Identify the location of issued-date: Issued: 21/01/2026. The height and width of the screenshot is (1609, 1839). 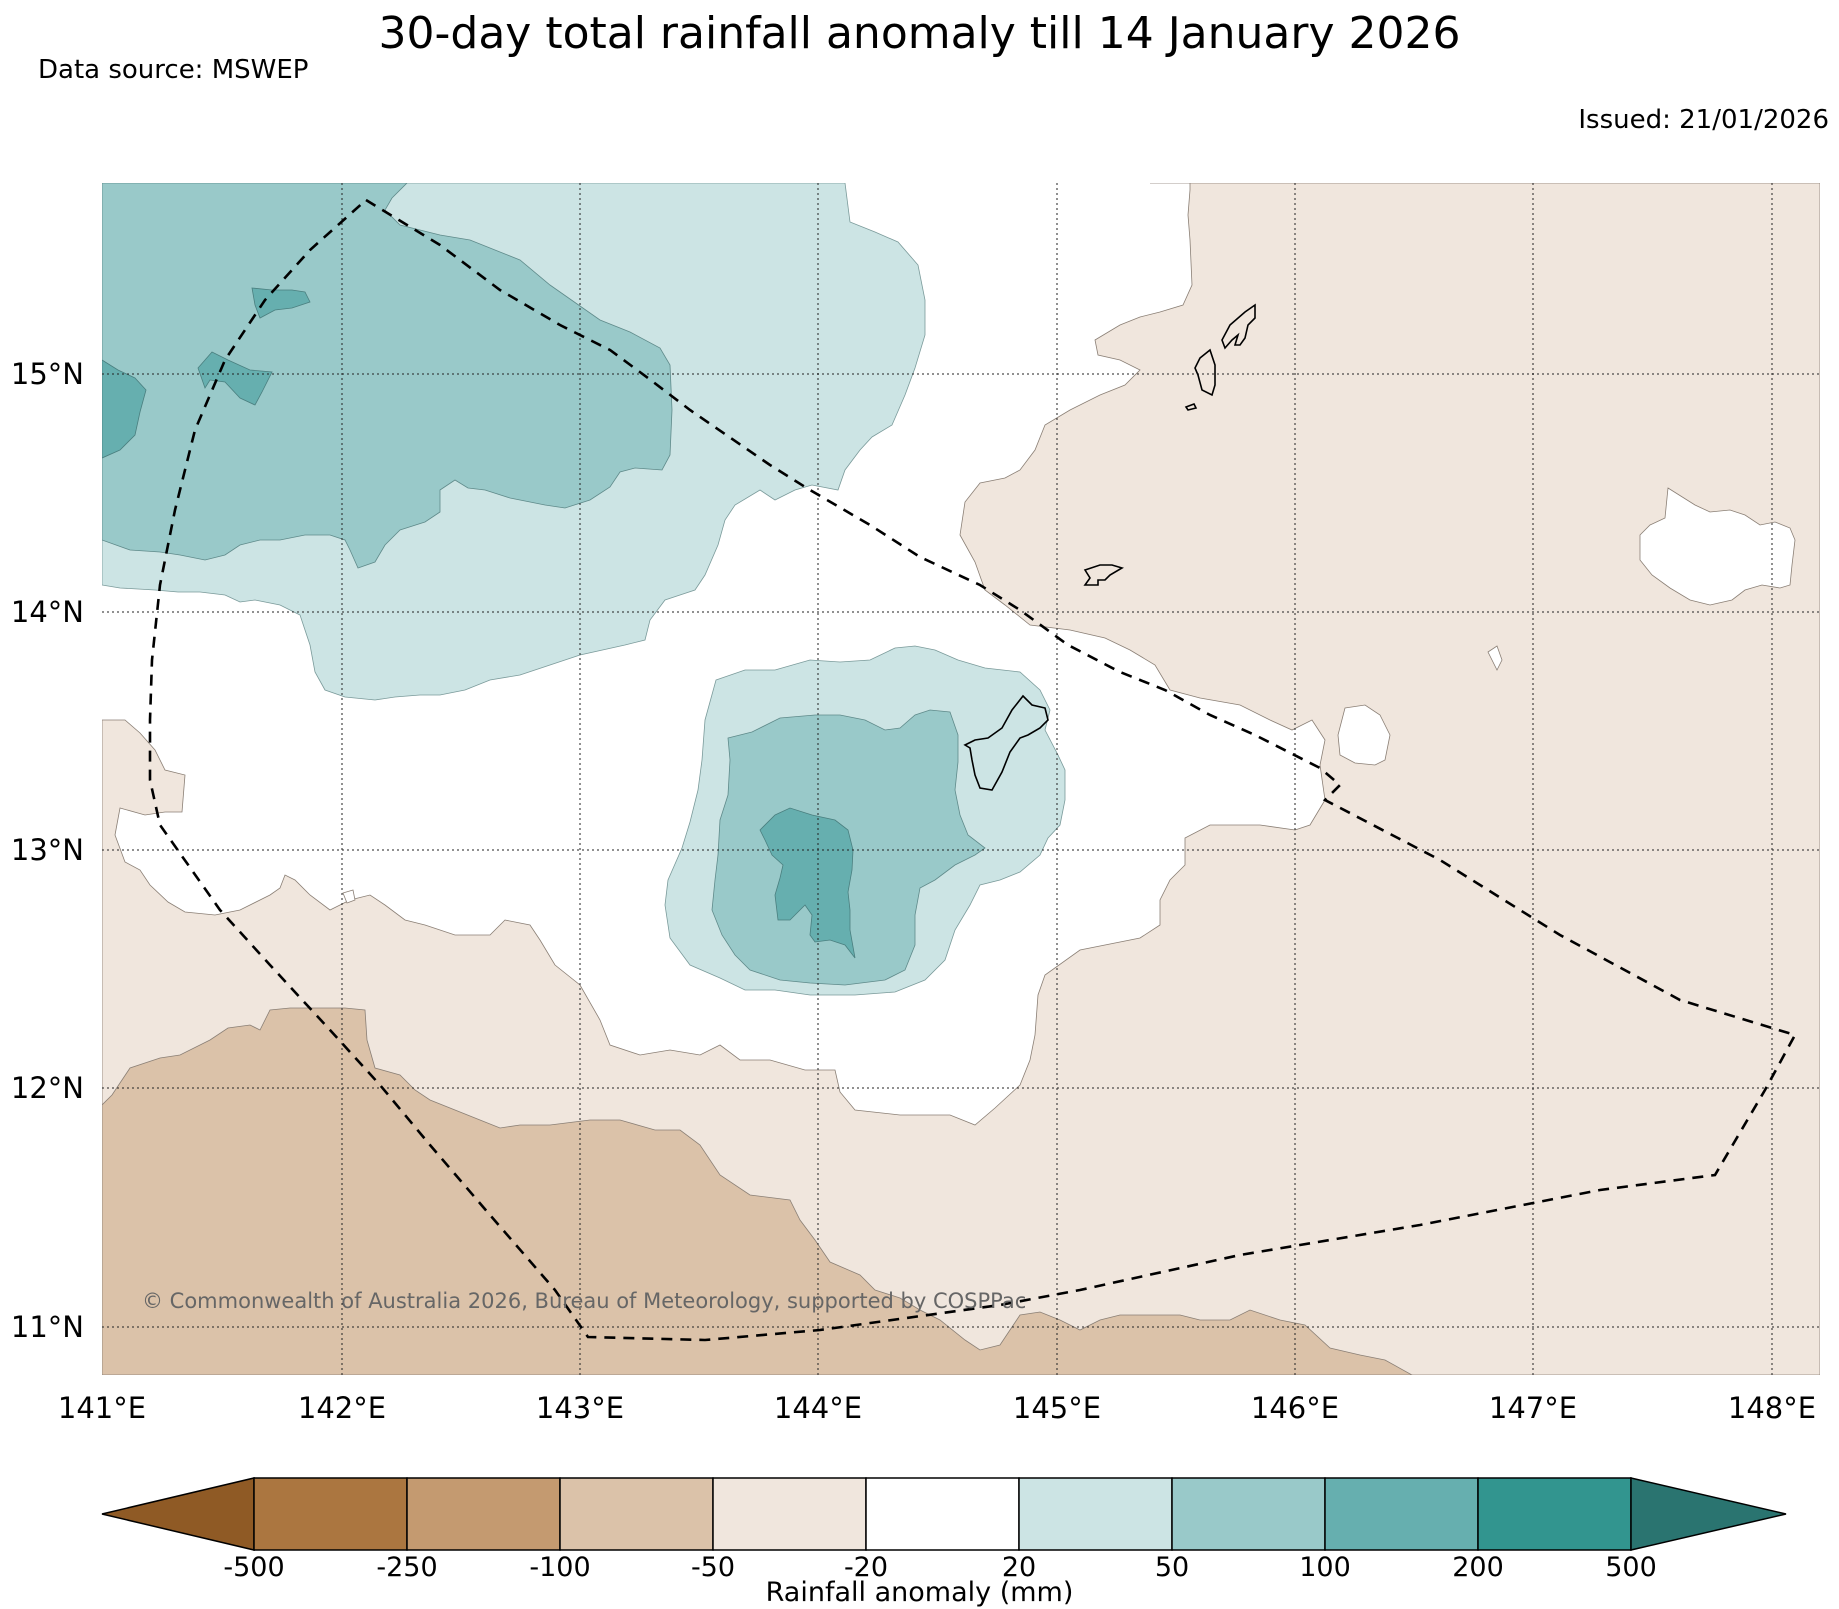
(1703, 120).